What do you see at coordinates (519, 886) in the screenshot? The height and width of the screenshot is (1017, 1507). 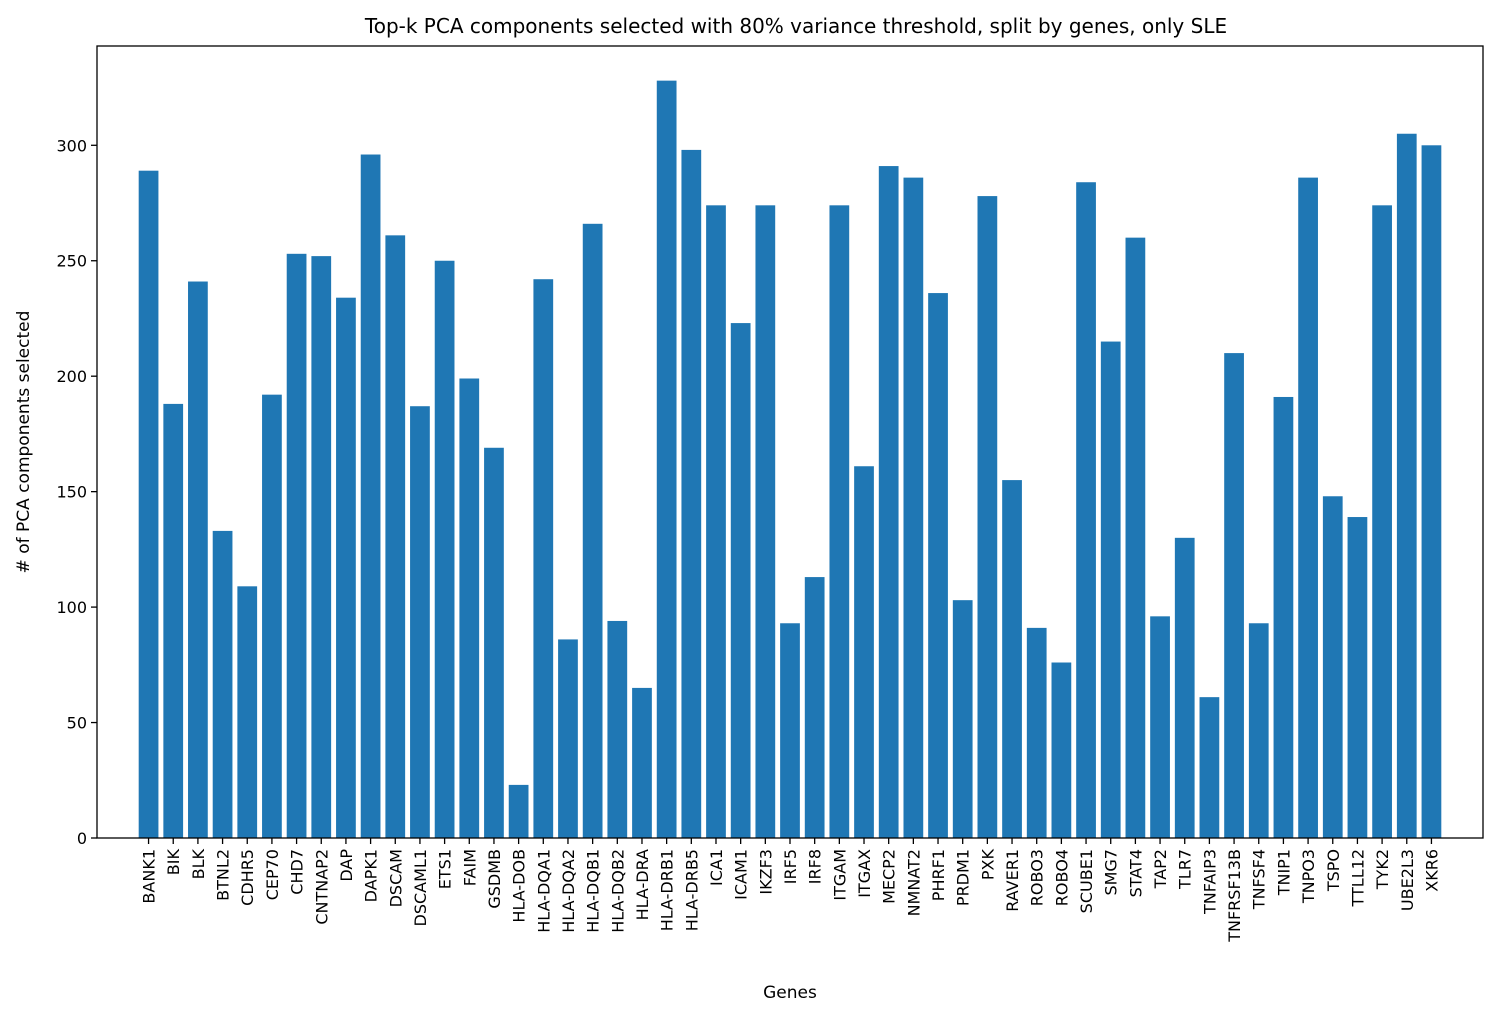 I see `x-tick-label: HLA-DOB` at bounding box center [519, 886].